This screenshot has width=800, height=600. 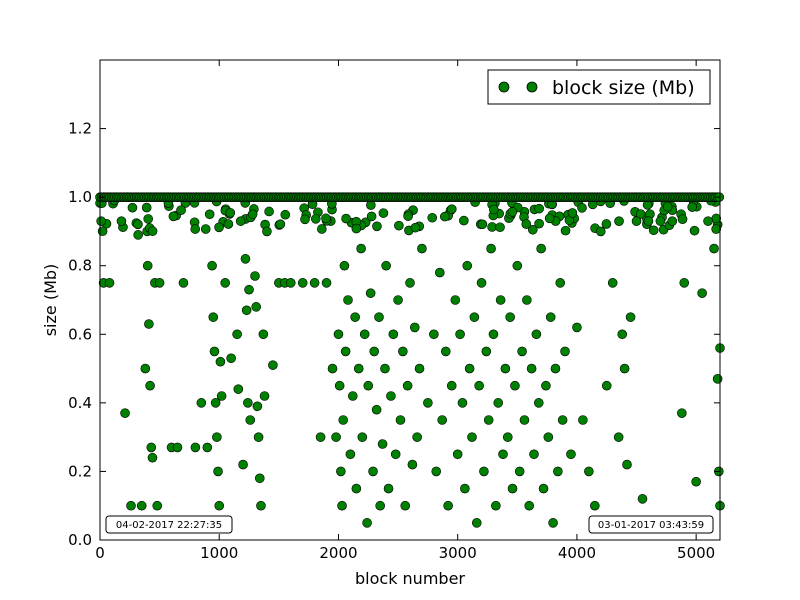 I want to click on x-tick-label: 5000, so click(x=696, y=553).